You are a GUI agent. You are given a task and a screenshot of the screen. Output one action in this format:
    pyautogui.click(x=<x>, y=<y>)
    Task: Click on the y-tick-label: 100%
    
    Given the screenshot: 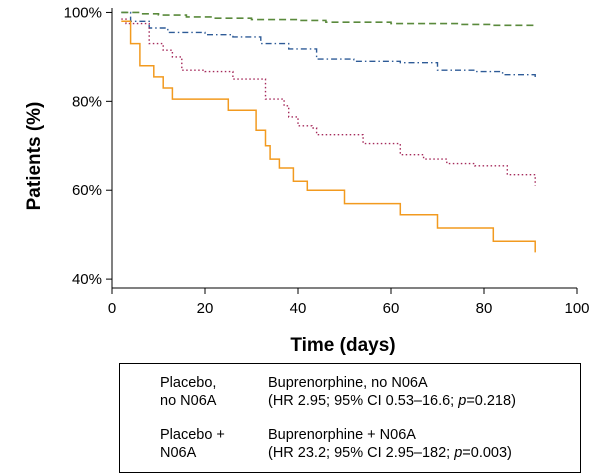 What is the action you would take?
    pyautogui.click(x=83, y=12)
    